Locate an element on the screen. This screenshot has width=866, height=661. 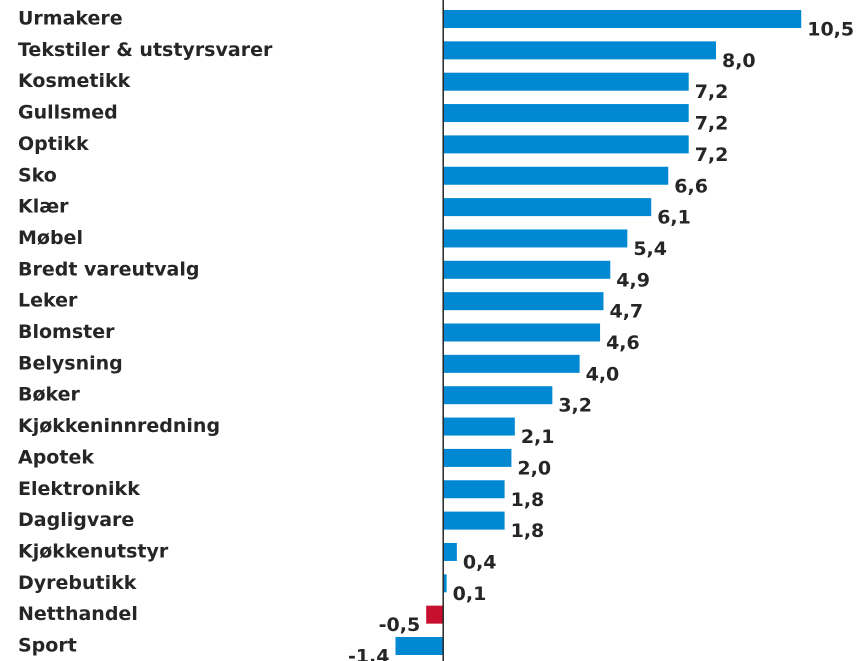
category-label: Blomster is located at coordinates (66, 332).